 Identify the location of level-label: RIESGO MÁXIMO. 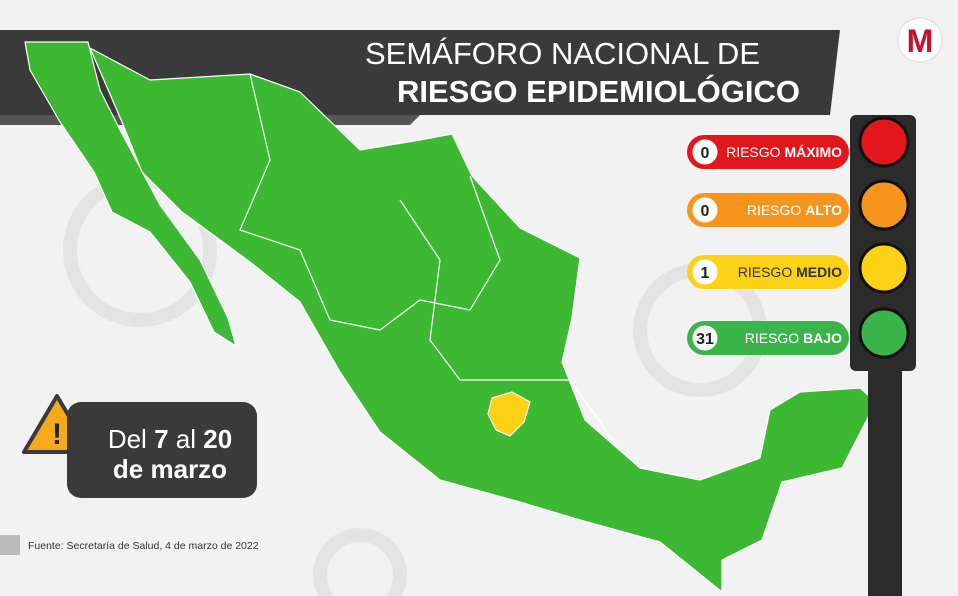
(784, 152).